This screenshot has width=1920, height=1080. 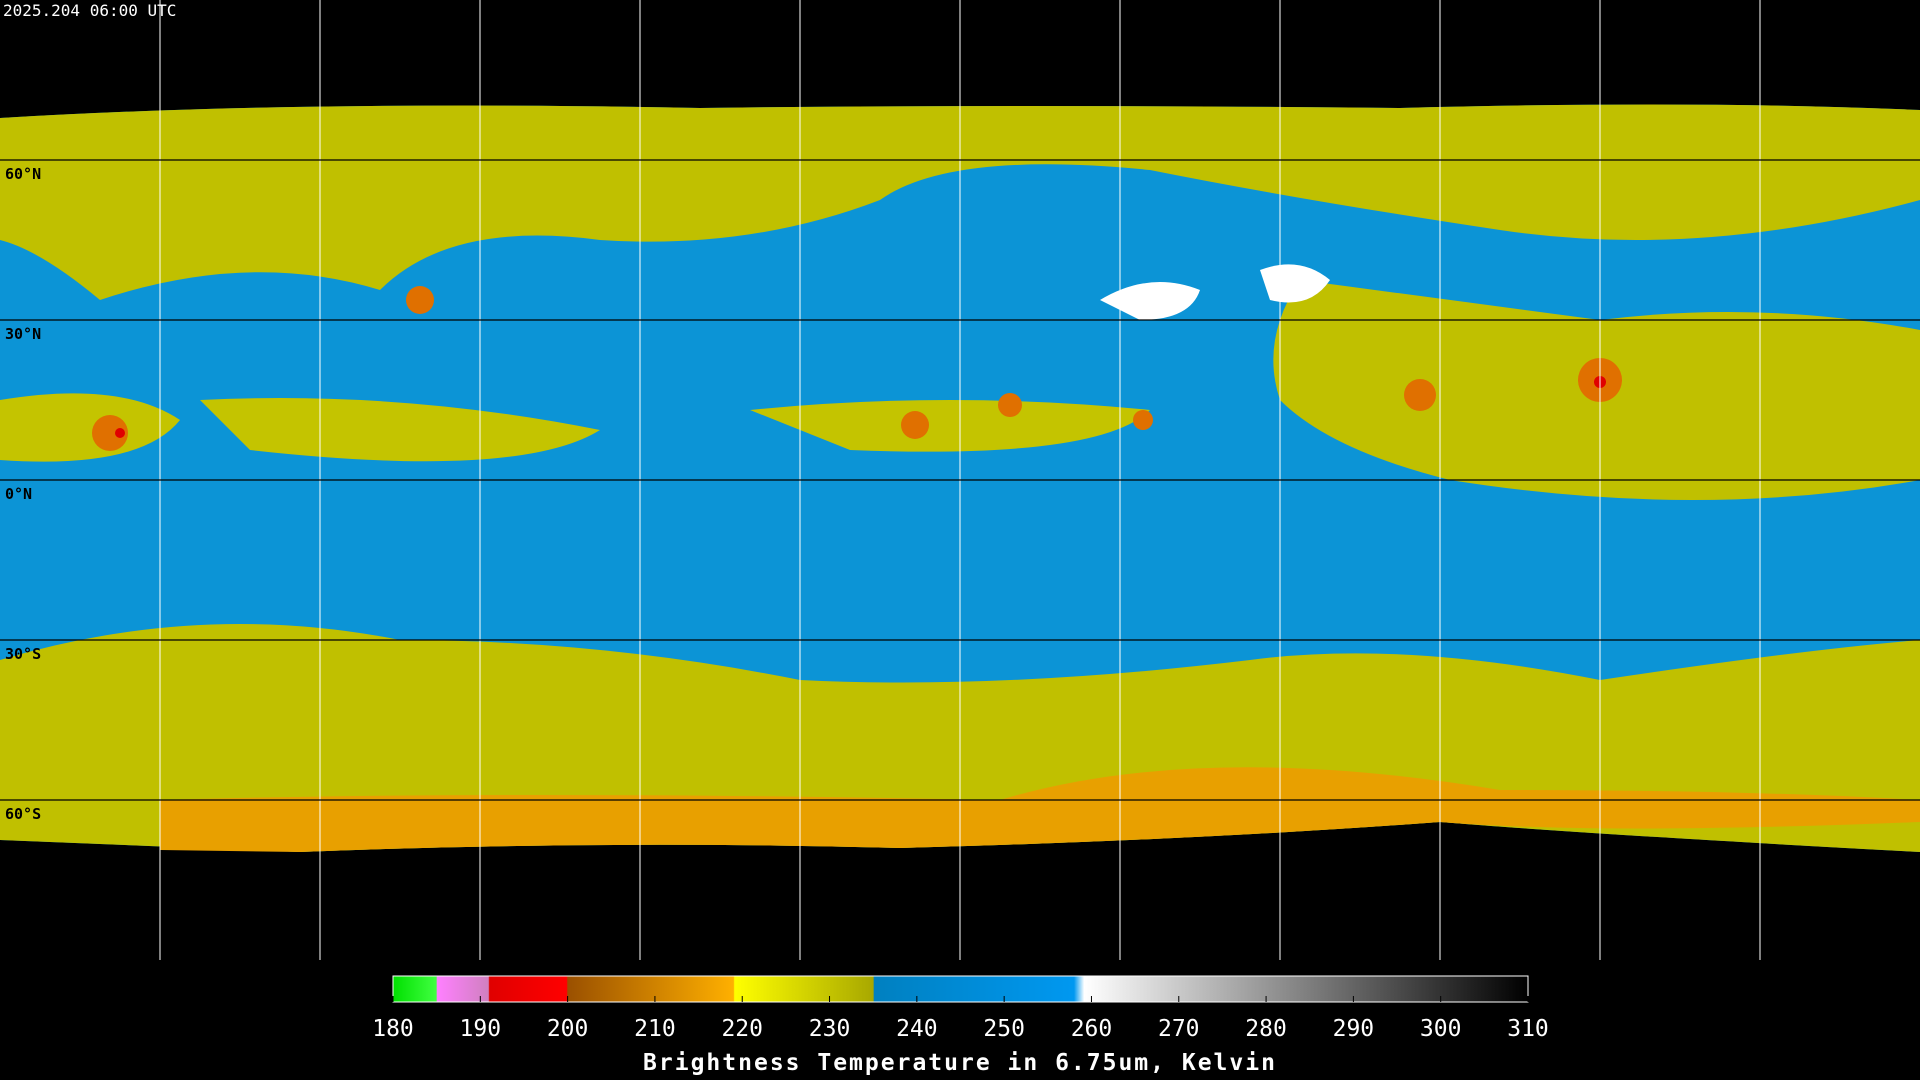 What do you see at coordinates (18, 494) in the screenshot?
I see `latitude-label: 0°N` at bounding box center [18, 494].